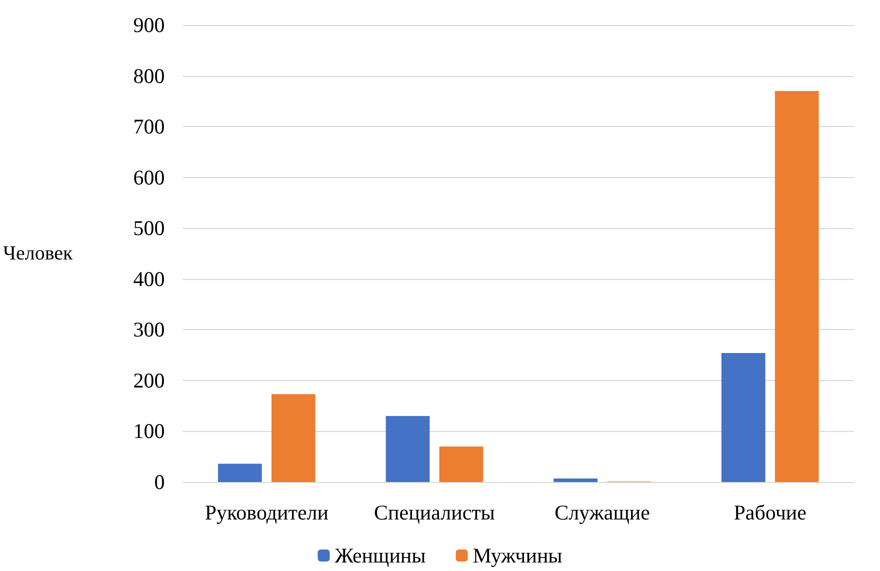 The height and width of the screenshot is (571, 880). What do you see at coordinates (149, 25) in the screenshot?
I see `y-tick-label: 900` at bounding box center [149, 25].